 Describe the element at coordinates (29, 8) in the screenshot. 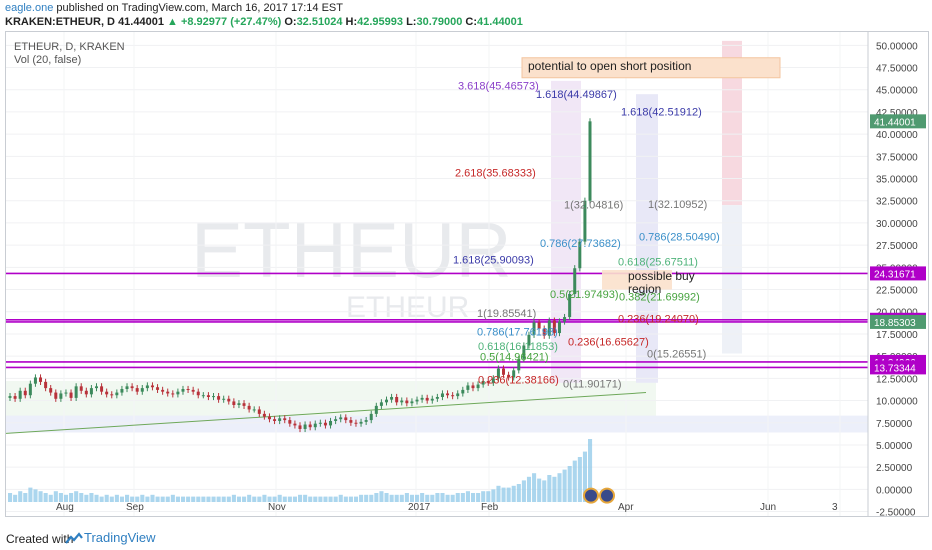

I see `author-link: eagle.one` at that location.